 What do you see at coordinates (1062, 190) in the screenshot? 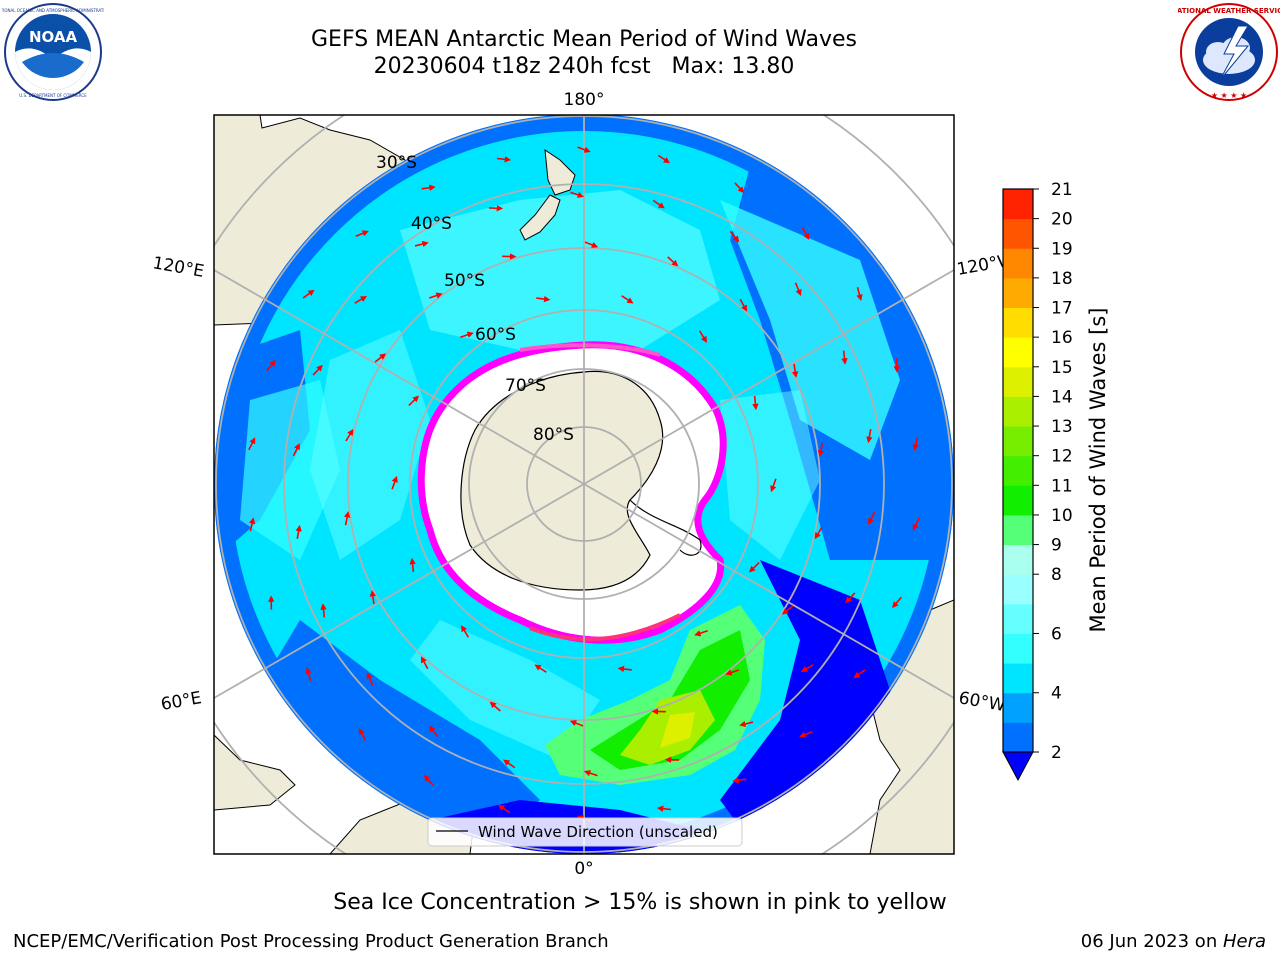
I see `colorbar-tick-label: 21` at bounding box center [1062, 190].